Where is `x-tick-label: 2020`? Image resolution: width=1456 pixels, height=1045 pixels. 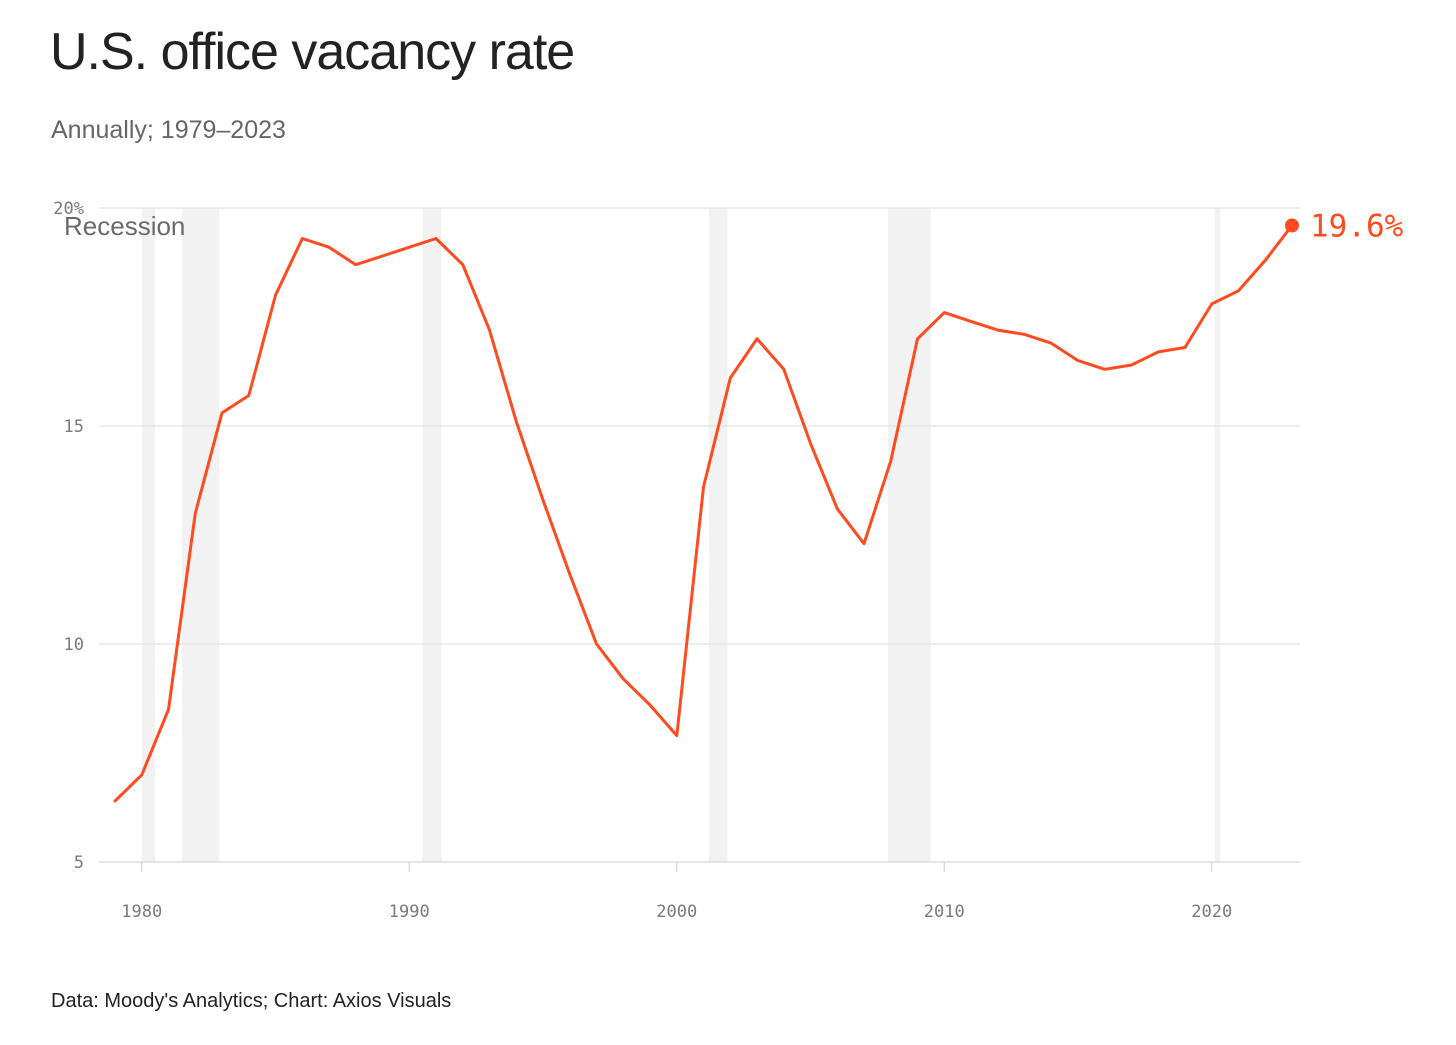
x-tick-label: 2020 is located at coordinates (1211, 912).